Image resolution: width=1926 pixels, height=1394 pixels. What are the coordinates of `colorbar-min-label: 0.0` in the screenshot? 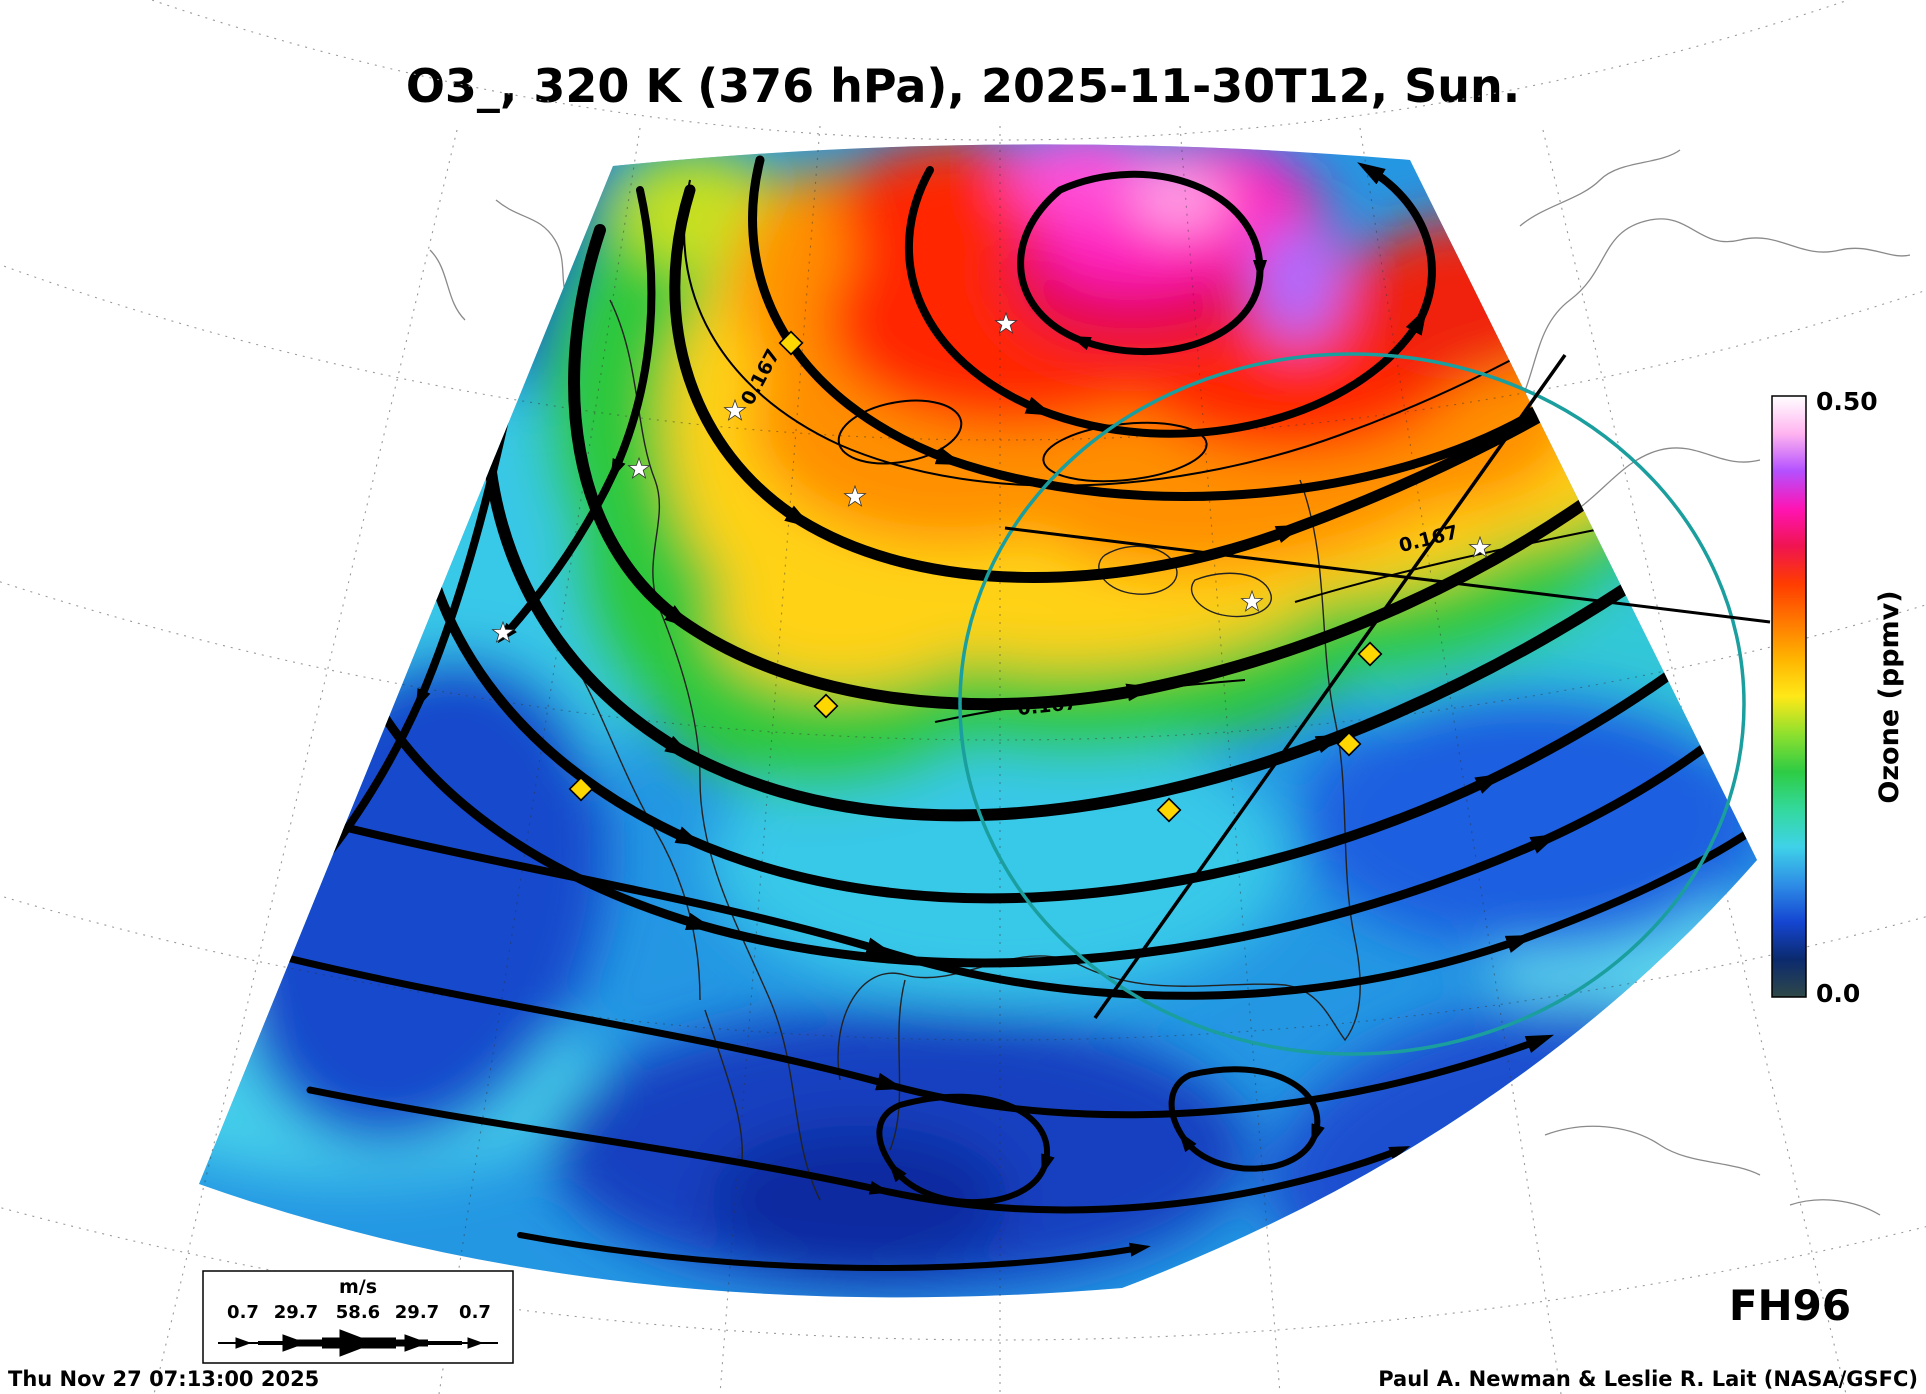 It's located at (1838, 993).